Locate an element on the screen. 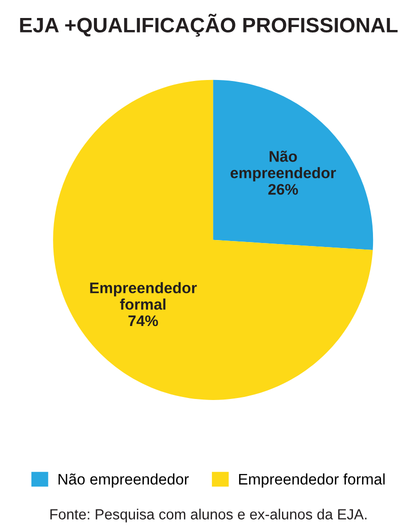 This screenshot has width=417, height=525. chart-title: EJA +QUALIFICAÇÃO PROFISSIONAL is located at coordinates (209, 25).